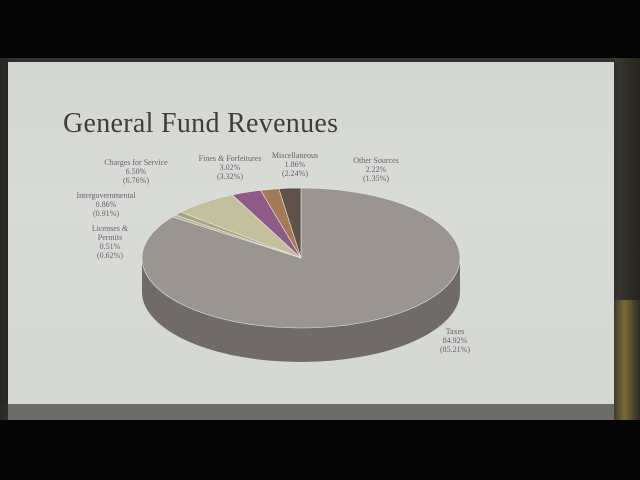 This screenshot has width=640, height=480. I want to click on pie-top, so click(301, 258).